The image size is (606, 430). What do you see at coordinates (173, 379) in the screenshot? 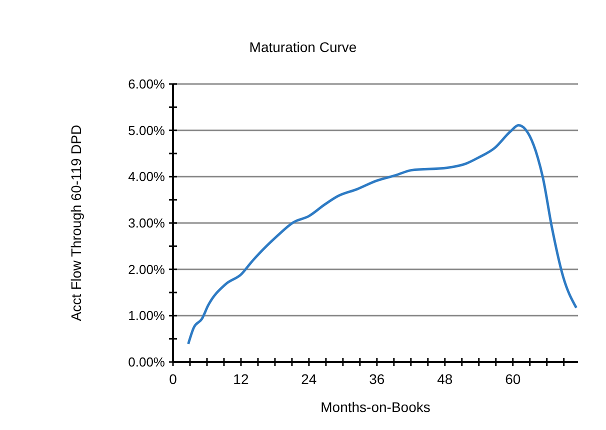
I see `x-tick-label: 0` at bounding box center [173, 379].